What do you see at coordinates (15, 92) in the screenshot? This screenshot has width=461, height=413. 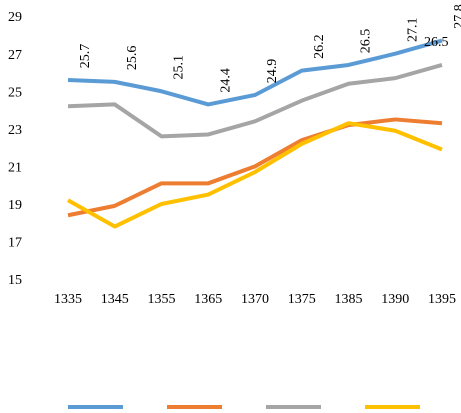 I see `y-tick-label: 25` at bounding box center [15, 92].